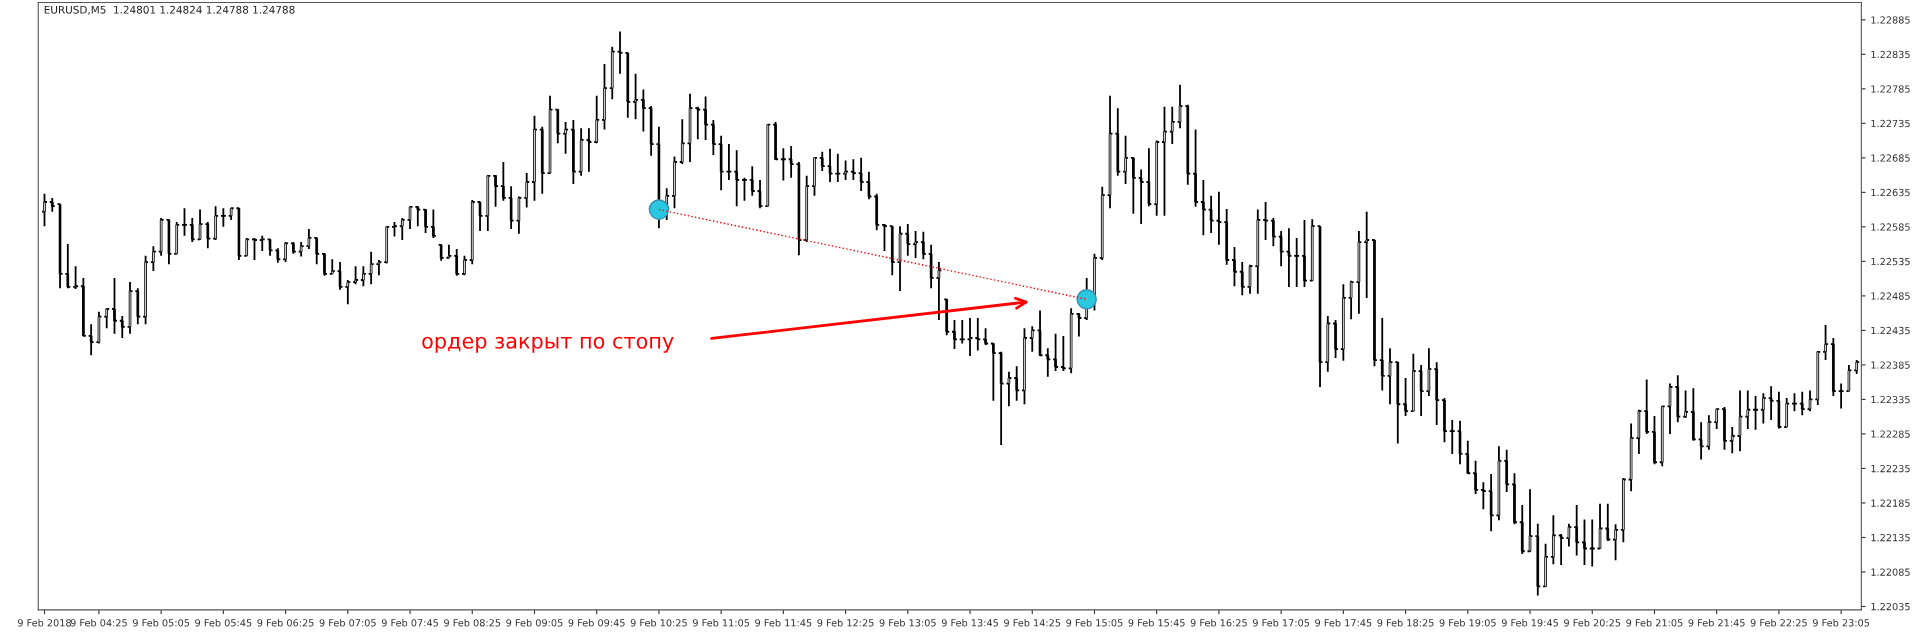  I want to click on x-tick-label: 9 Feb 12:25, so click(845, 622).